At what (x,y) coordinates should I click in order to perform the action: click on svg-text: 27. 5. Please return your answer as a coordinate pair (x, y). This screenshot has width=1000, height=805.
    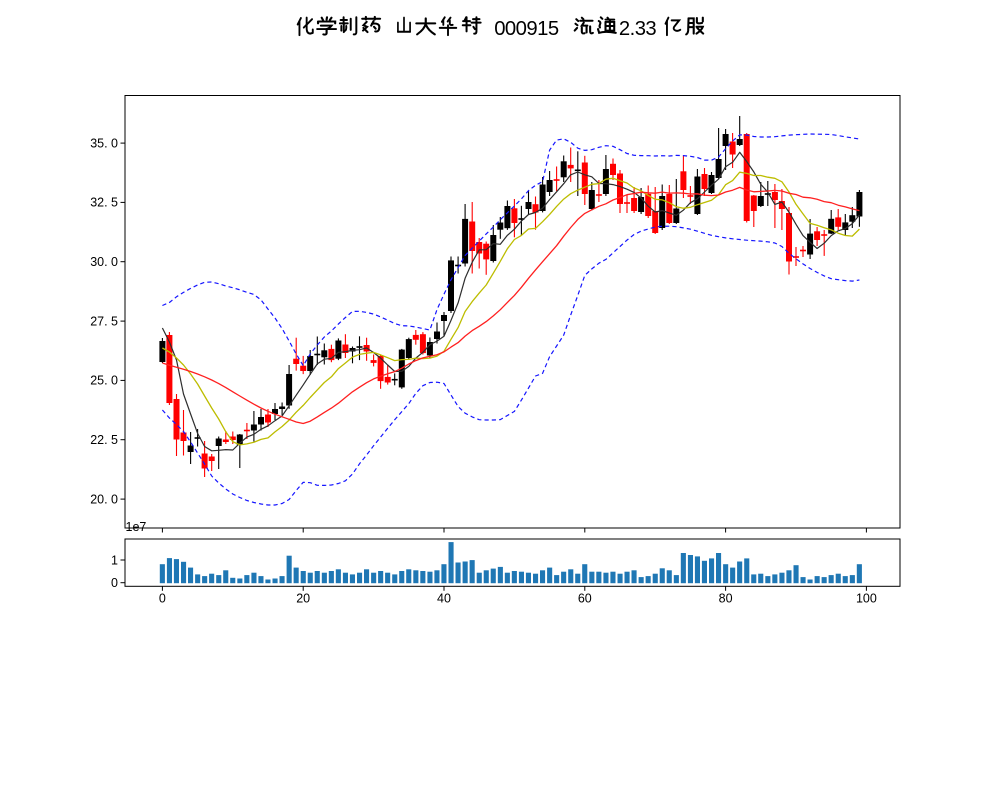
    Looking at the image, I should click on (104, 321).